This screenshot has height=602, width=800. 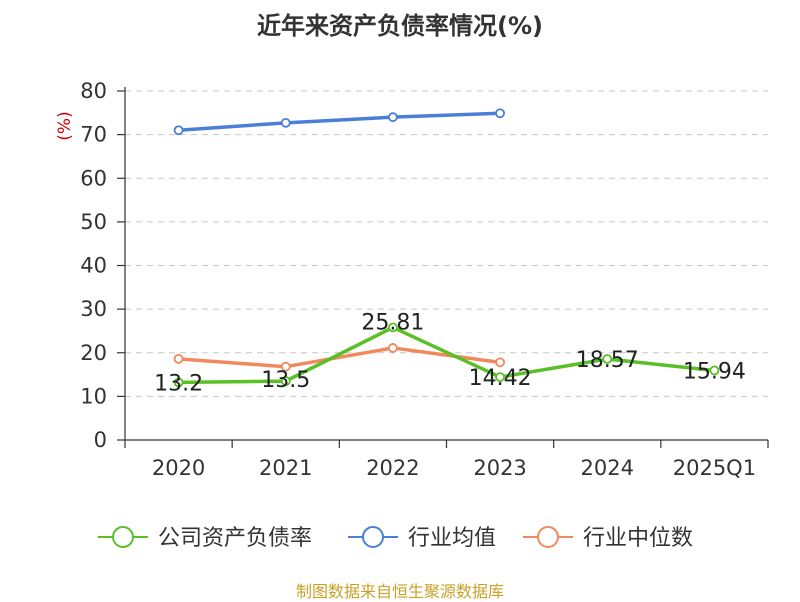 What do you see at coordinates (100, 440) in the screenshot?
I see `y-tick-label: 0` at bounding box center [100, 440].